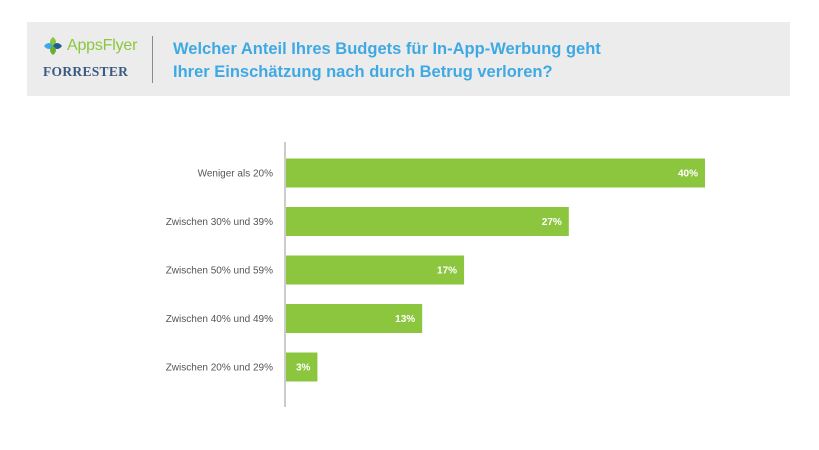 The image size is (819, 450). What do you see at coordinates (405, 319) in the screenshot?
I see `value-label-3: 13%` at bounding box center [405, 319].